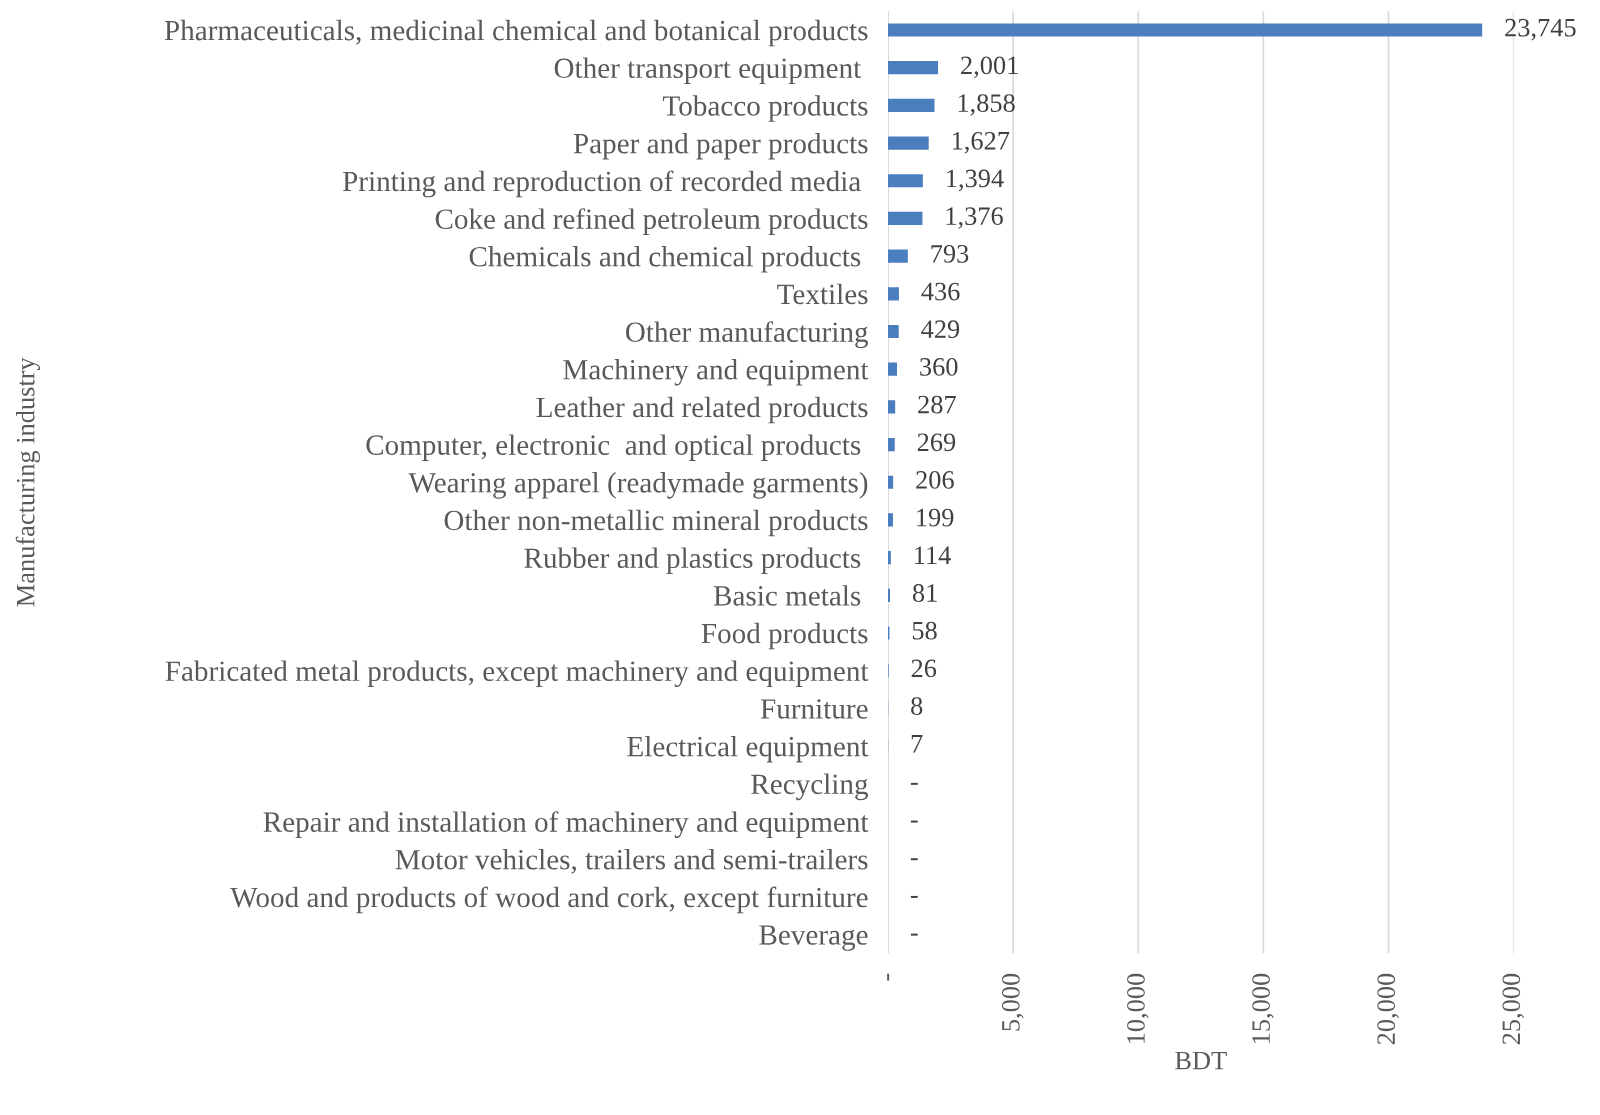 This screenshot has height=1115, width=1600. What do you see at coordinates (974, 218) in the screenshot?
I see `data-label: 1,376` at bounding box center [974, 218].